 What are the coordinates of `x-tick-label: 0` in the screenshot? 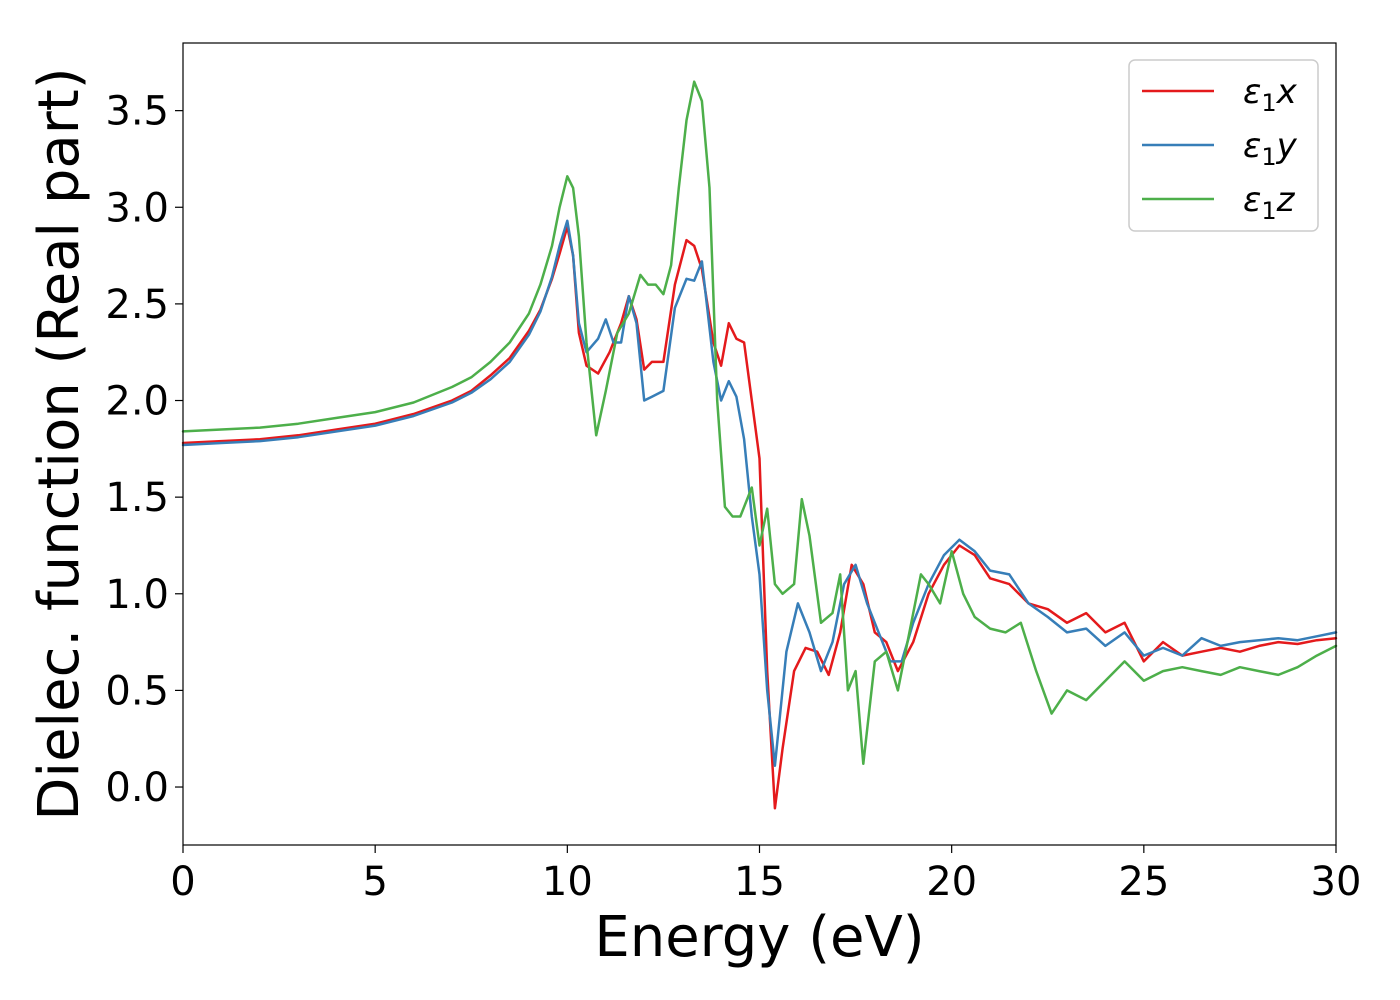 It's located at (182, 882).